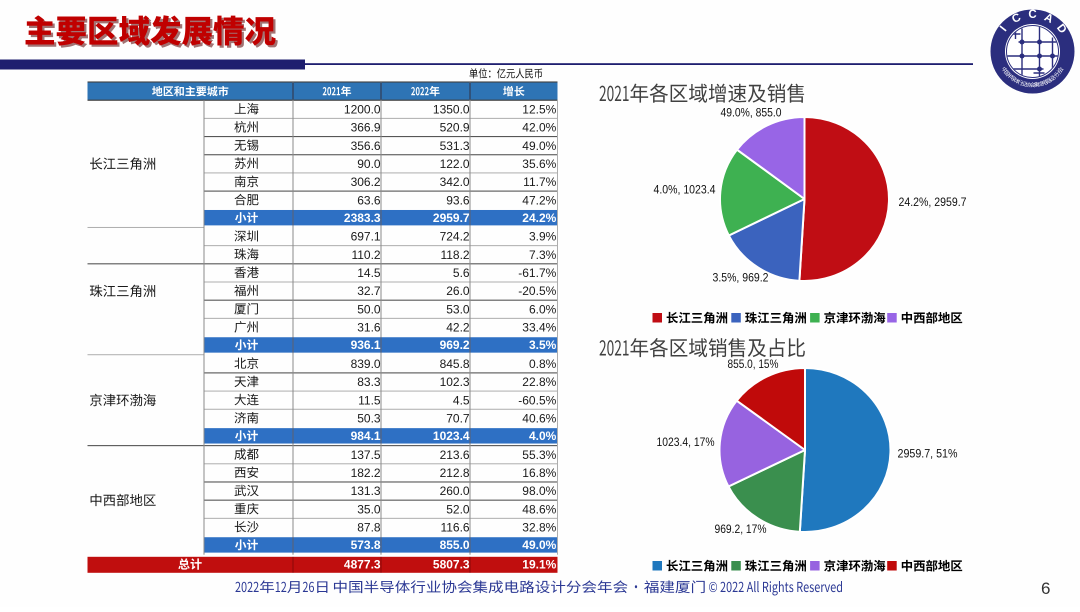 The width and height of the screenshot is (1080, 612). I want to click on svg-text: 52.0, so click(458, 509).